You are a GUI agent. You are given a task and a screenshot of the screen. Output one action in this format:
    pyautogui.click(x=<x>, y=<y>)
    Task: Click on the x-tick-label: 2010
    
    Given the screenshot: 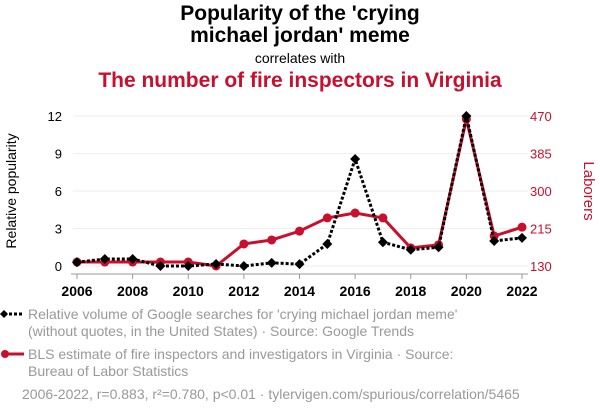 What is the action you would take?
    pyautogui.click(x=188, y=291)
    